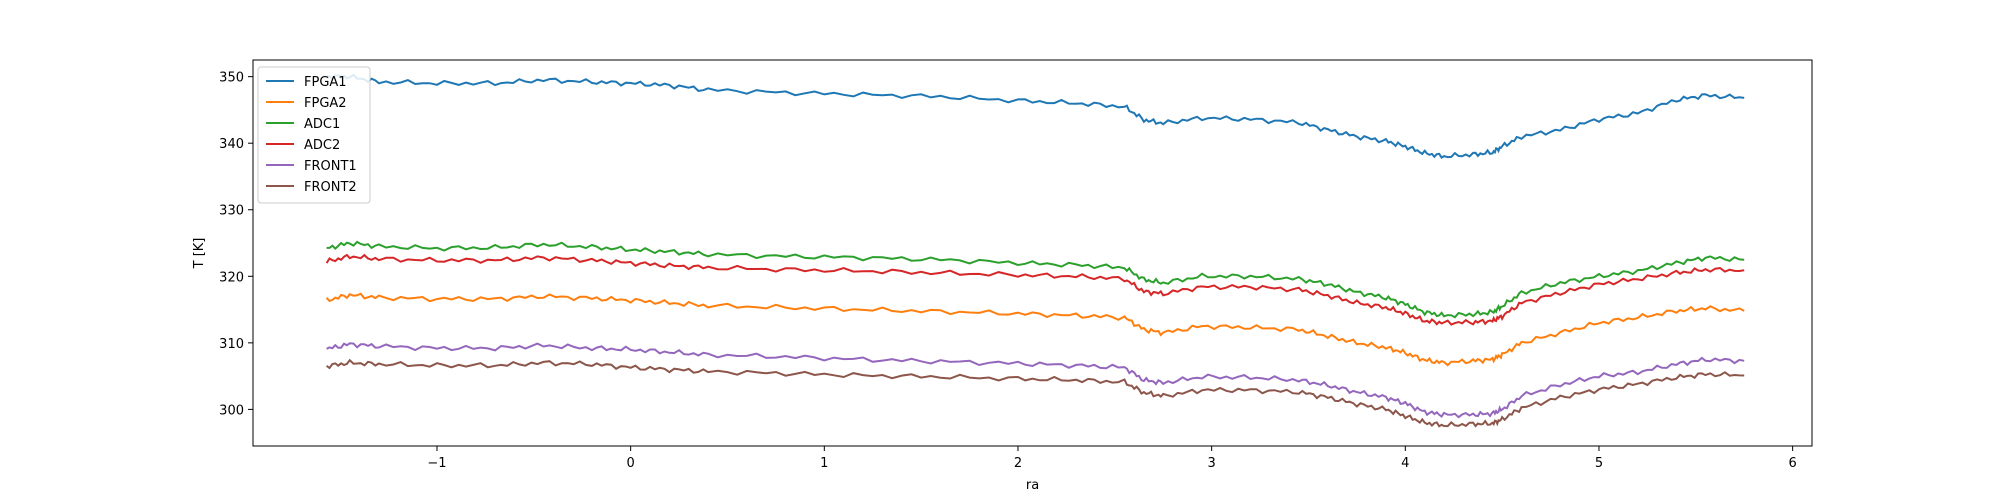 The width and height of the screenshot is (2000, 500). I want to click on series-line-adc1, so click(1035, 279).